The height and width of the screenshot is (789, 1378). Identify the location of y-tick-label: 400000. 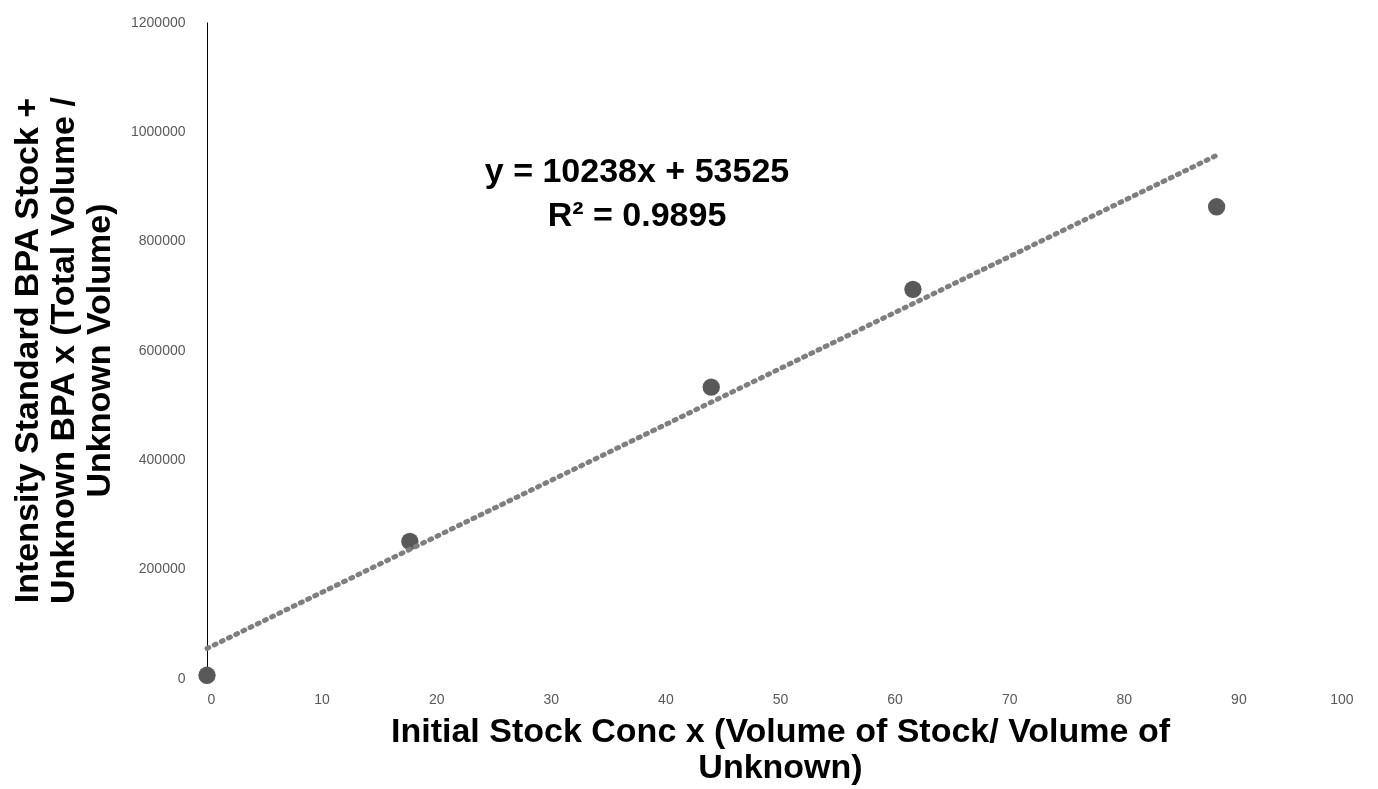
(162, 458).